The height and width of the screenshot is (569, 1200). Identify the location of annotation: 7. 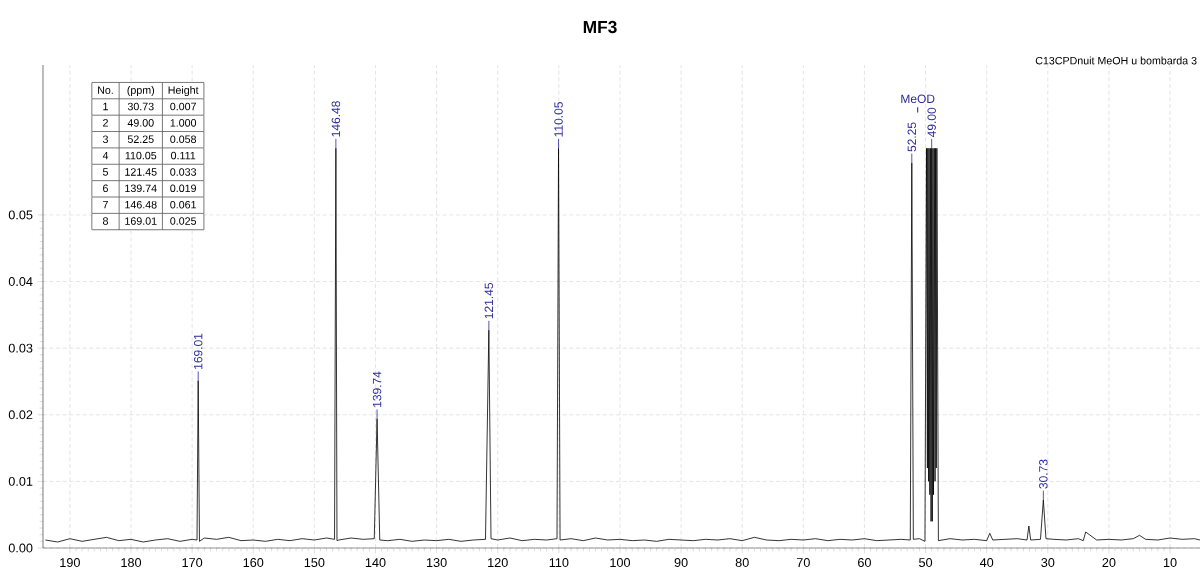
(105, 205).